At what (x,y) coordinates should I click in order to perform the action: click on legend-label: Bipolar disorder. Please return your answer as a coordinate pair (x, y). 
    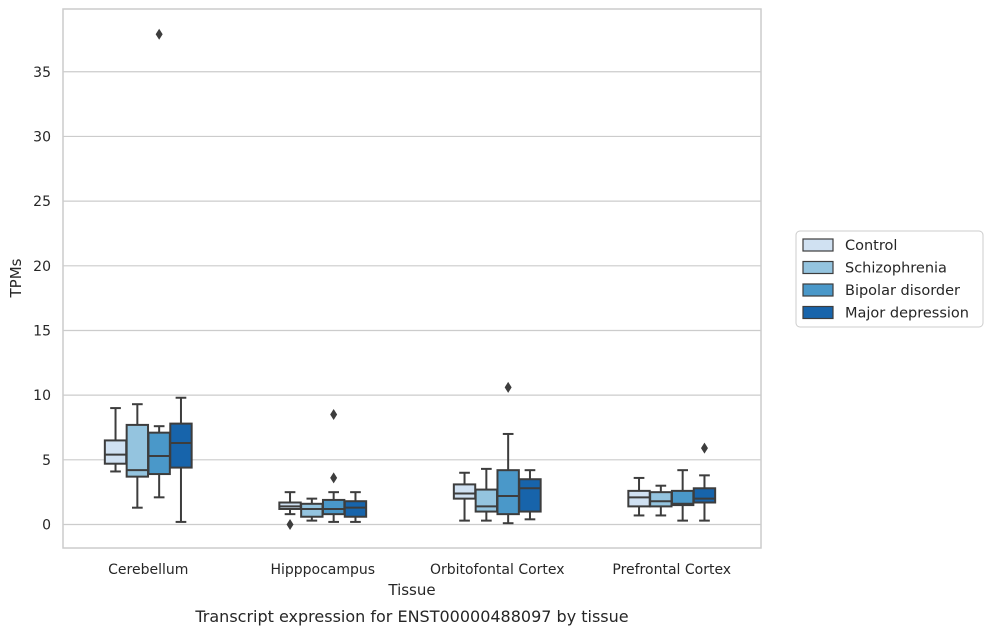
    Looking at the image, I should click on (902, 291).